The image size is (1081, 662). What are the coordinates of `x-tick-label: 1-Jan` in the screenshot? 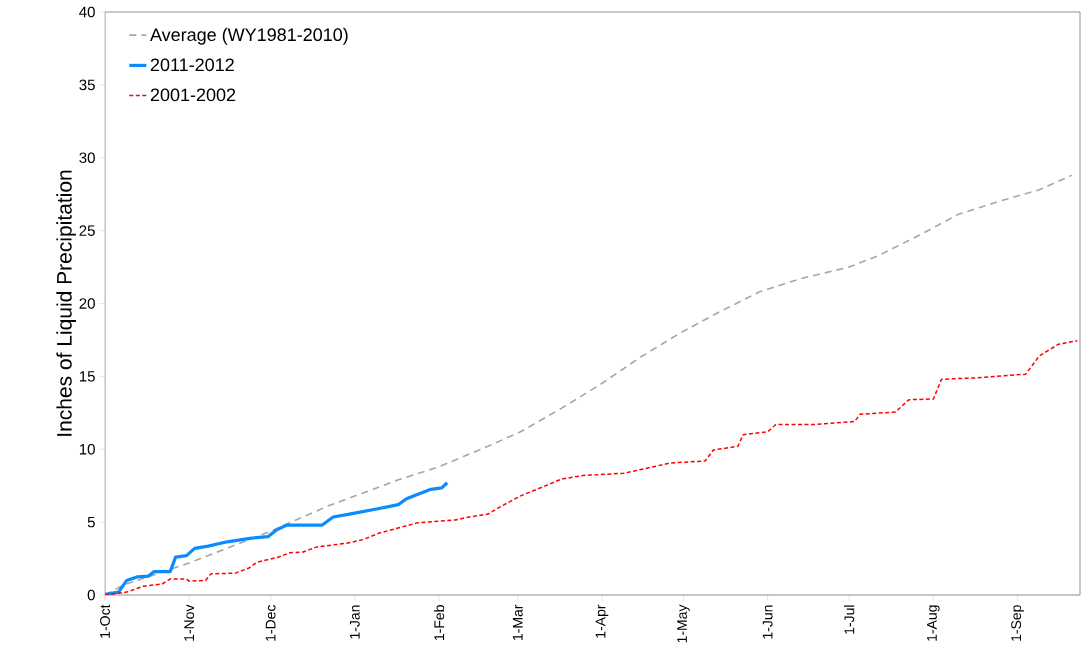 It's located at (354, 622).